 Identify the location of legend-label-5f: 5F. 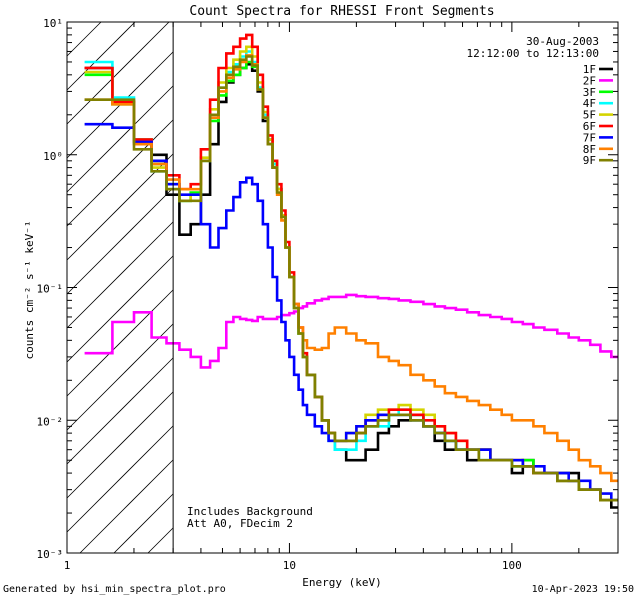
(589, 115).